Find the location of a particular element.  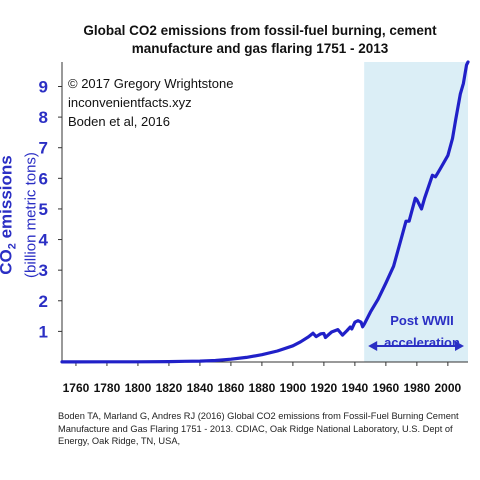

annotation-arrow-left-head is located at coordinates (373, 346).